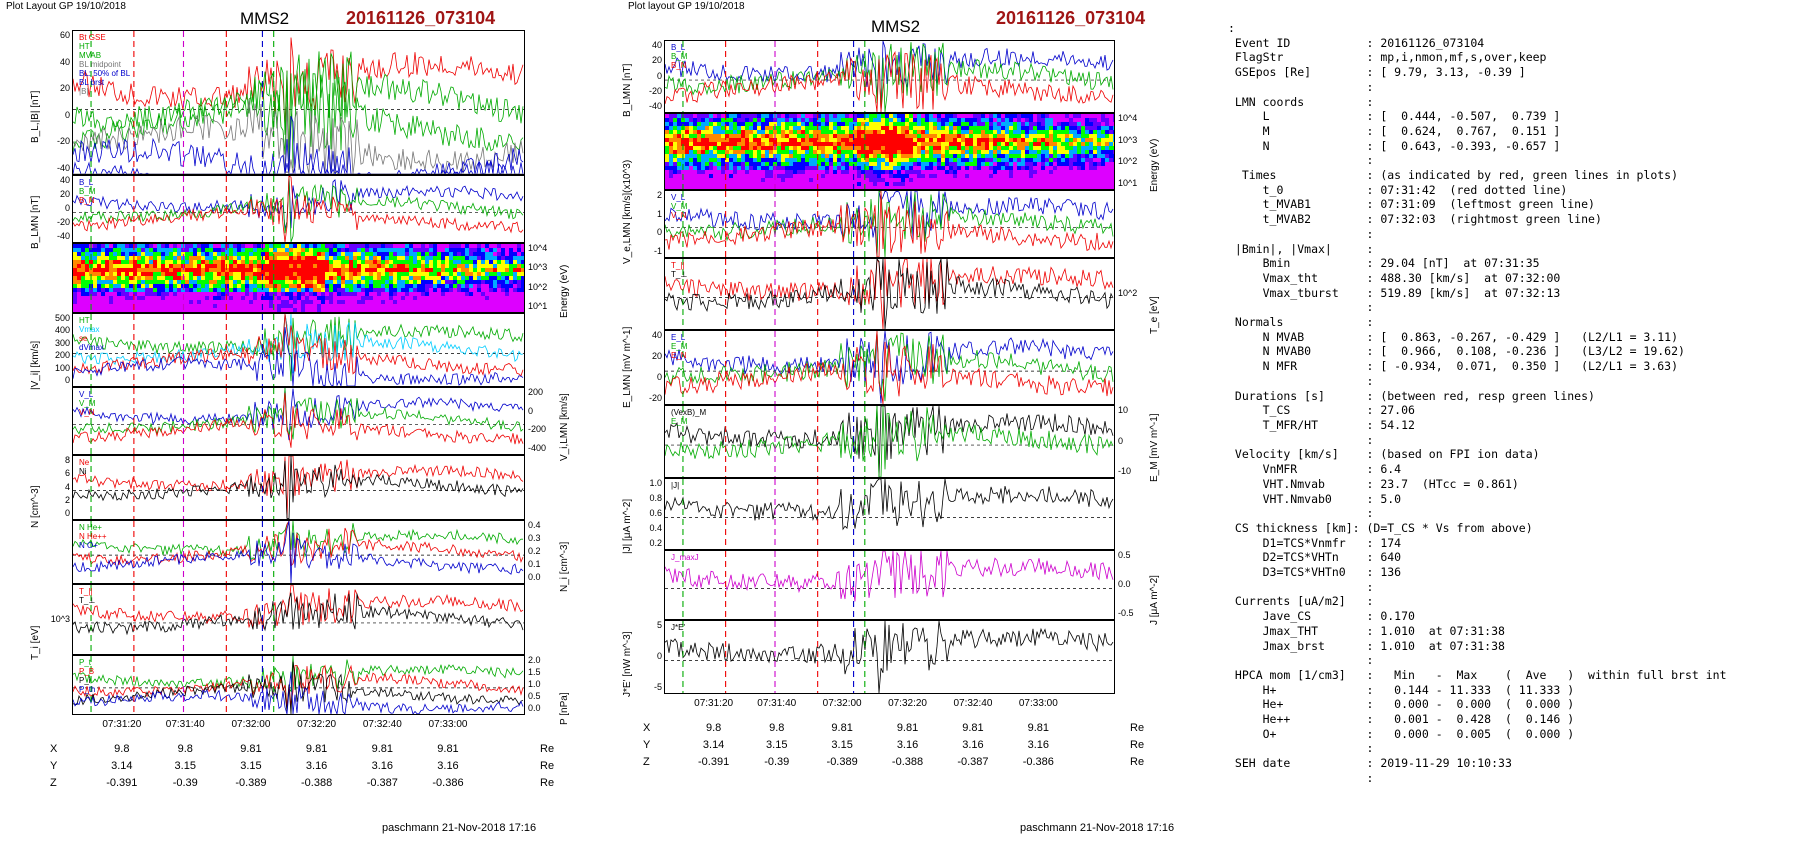 This screenshot has width=1804, height=841. What do you see at coordinates (185, 749) in the screenshot?
I see `coord-value: 9.8` at bounding box center [185, 749].